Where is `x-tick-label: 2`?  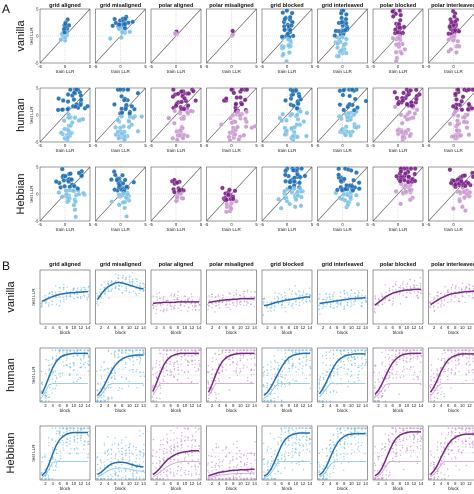
x-tick-label: 2 is located at coordinates (212, 327).